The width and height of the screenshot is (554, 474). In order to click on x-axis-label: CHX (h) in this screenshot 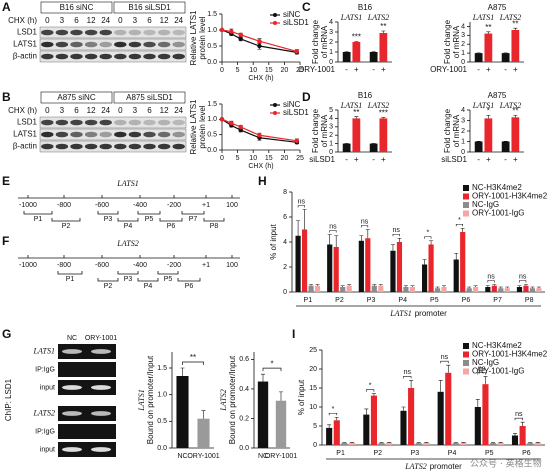, I will do `click(260, 166)`.